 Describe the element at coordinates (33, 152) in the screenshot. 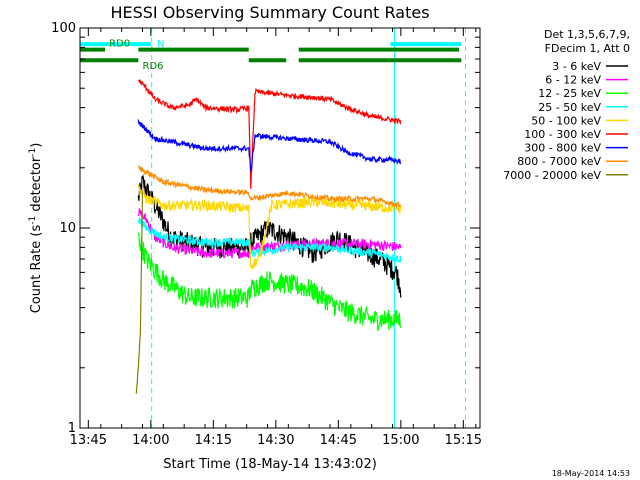

I see `y-axis-label-sup2: -1` at that location.